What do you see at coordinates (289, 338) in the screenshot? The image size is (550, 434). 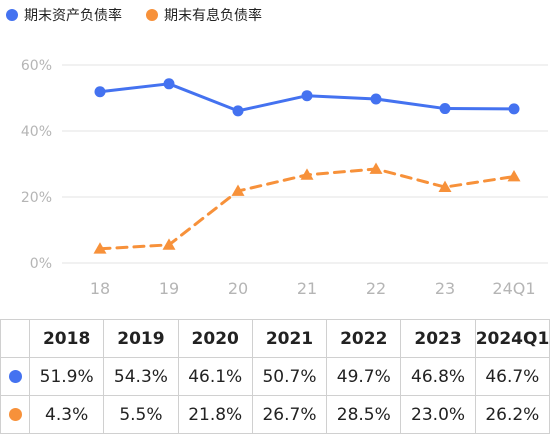 I see `table-header-cell: 2021` at bounding box center [289, 338].